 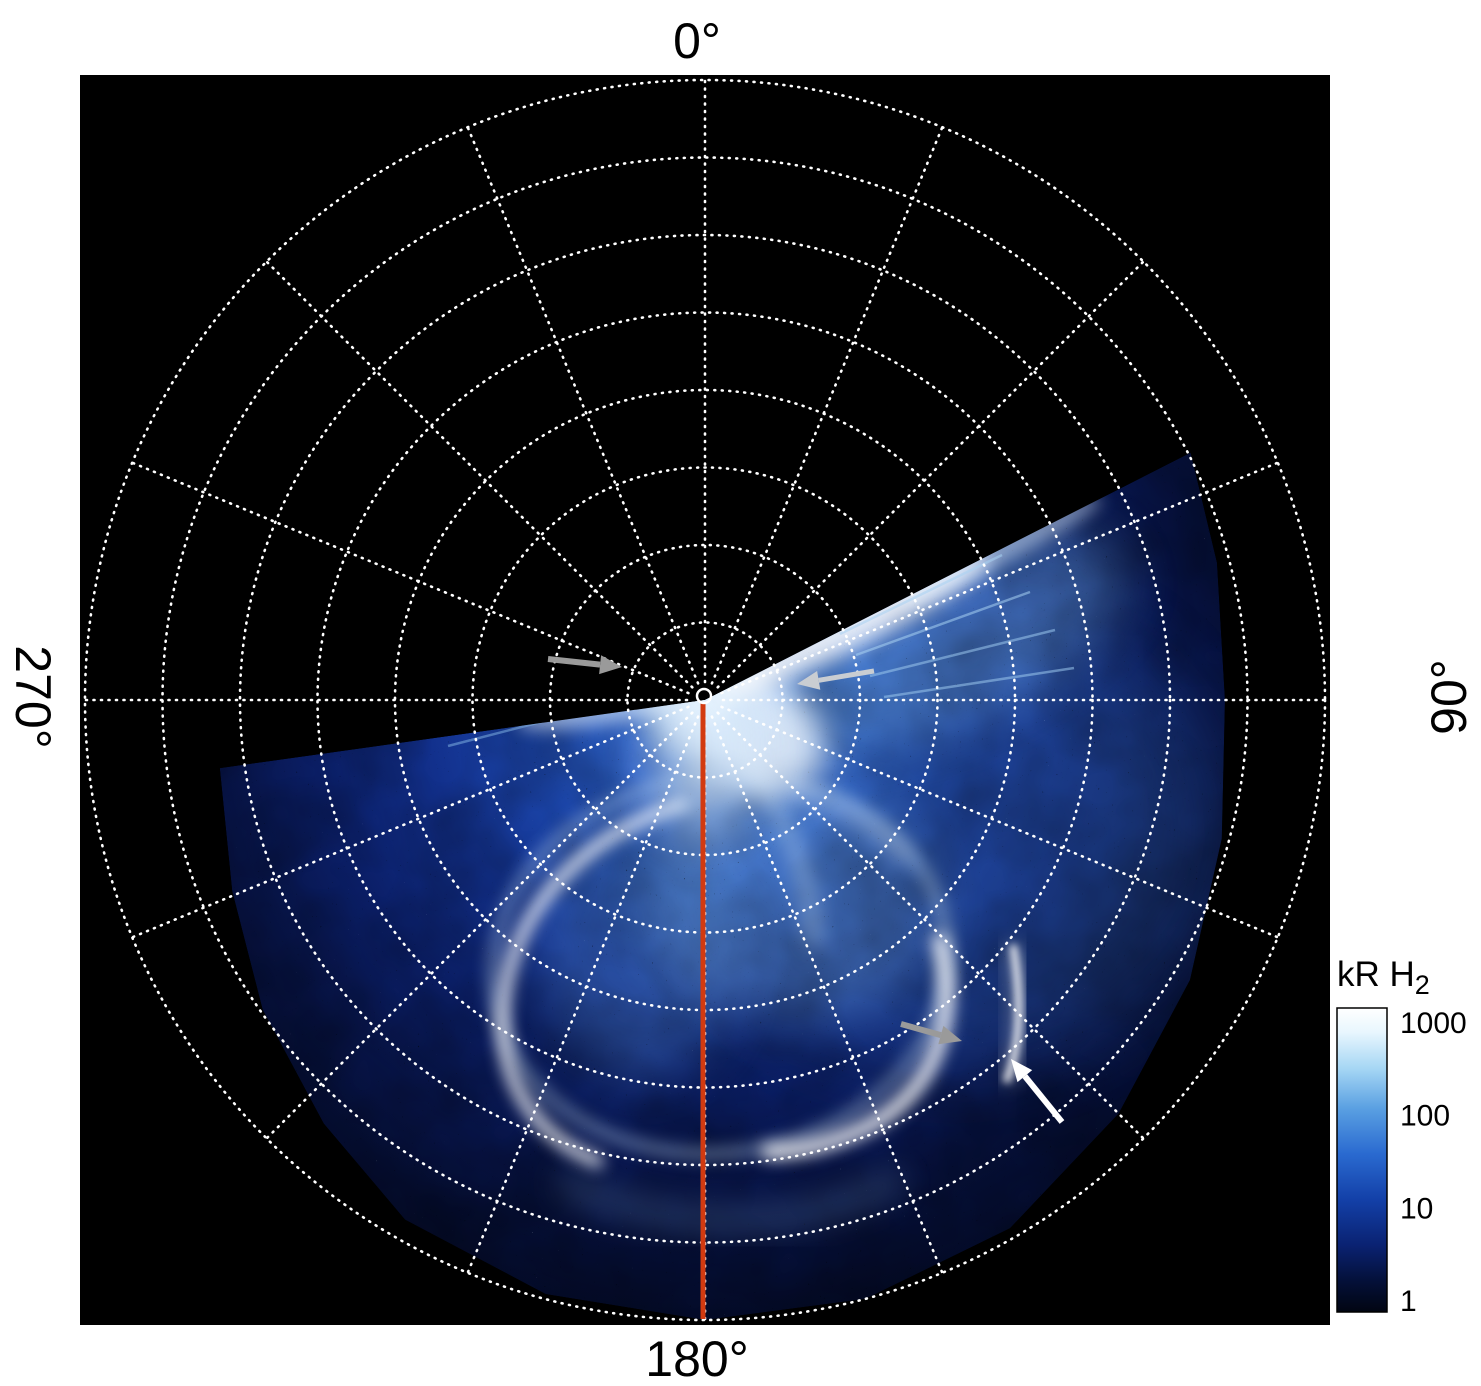 I want to click on colorbar-tick-labels: 1000 100 10 1, so click(x=1433, y=1162).